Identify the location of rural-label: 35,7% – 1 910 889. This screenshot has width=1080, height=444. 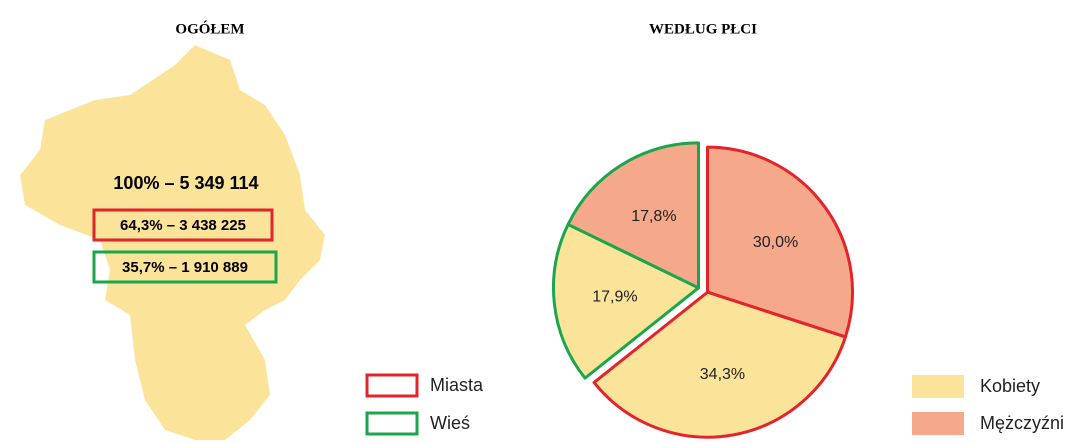
(185, 267).